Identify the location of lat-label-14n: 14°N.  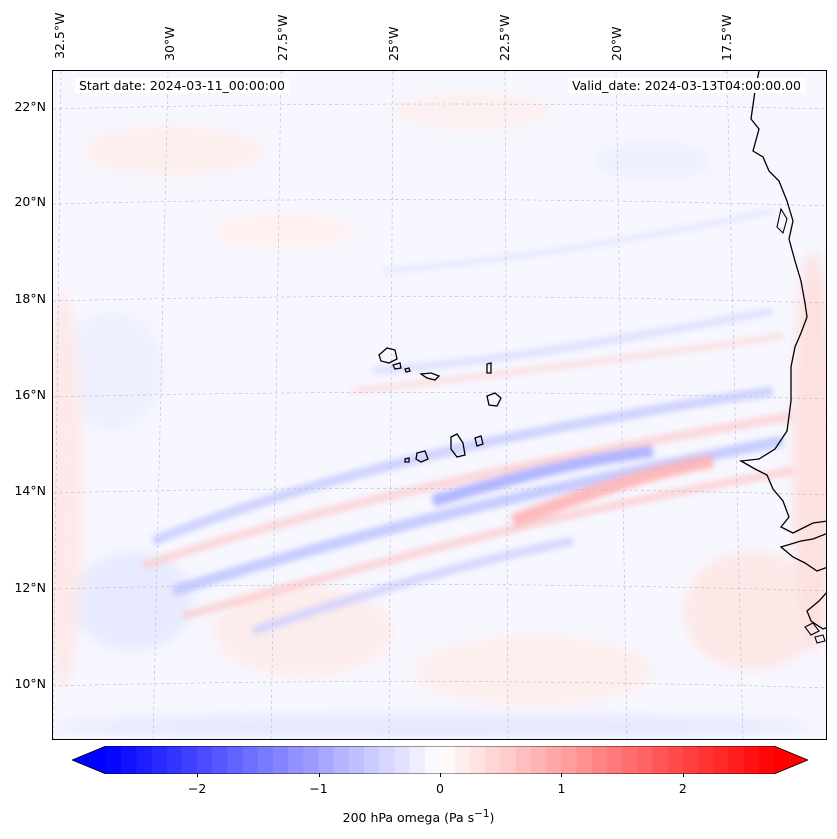
(30, 490).